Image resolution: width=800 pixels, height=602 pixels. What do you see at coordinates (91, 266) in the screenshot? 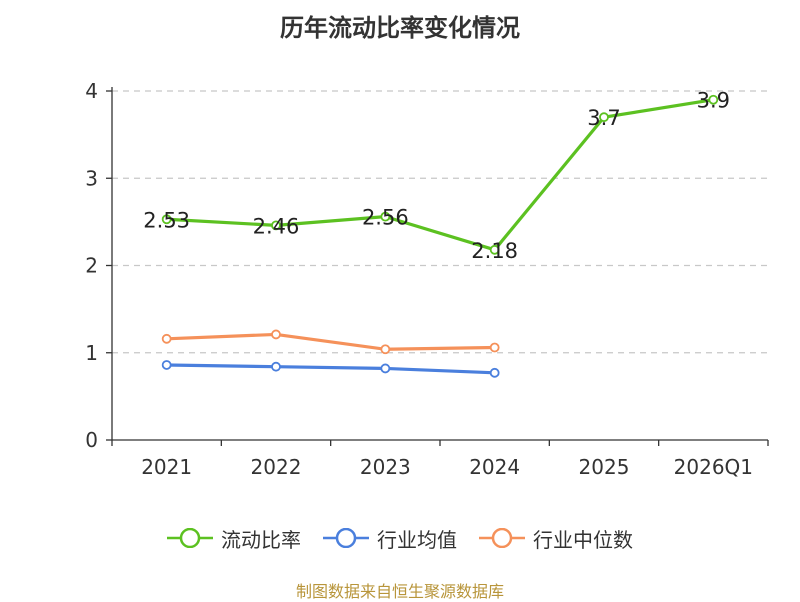
I see `y-tick-label: 2` at bounding box center [91, 266].